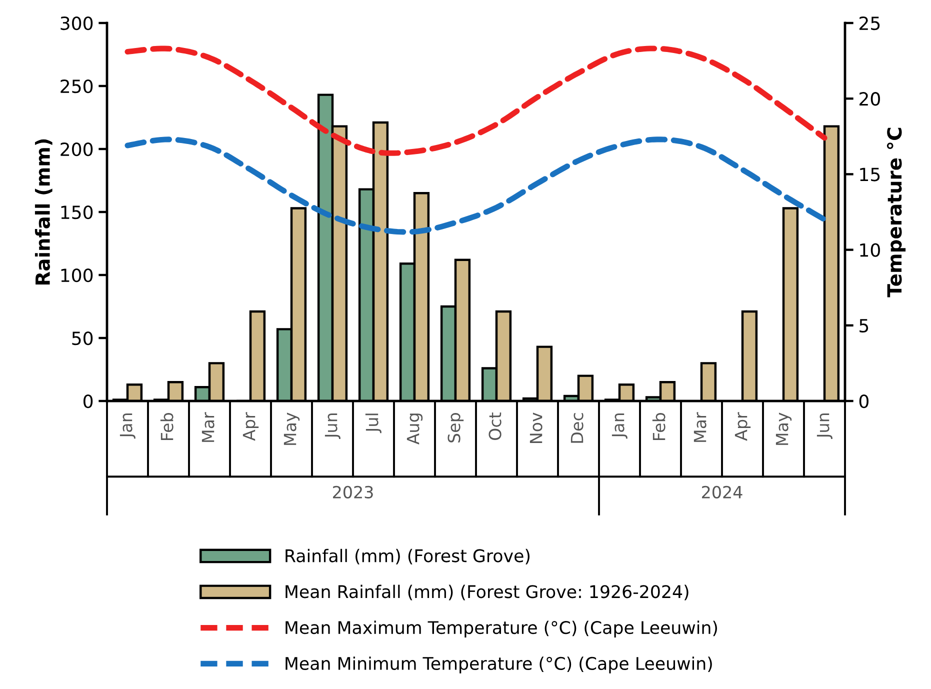 The image size is (931, 689). I want to click on legend-label: Mean Minimum Temperature (°C) (Cape Leeuwin), so click(499, 665).